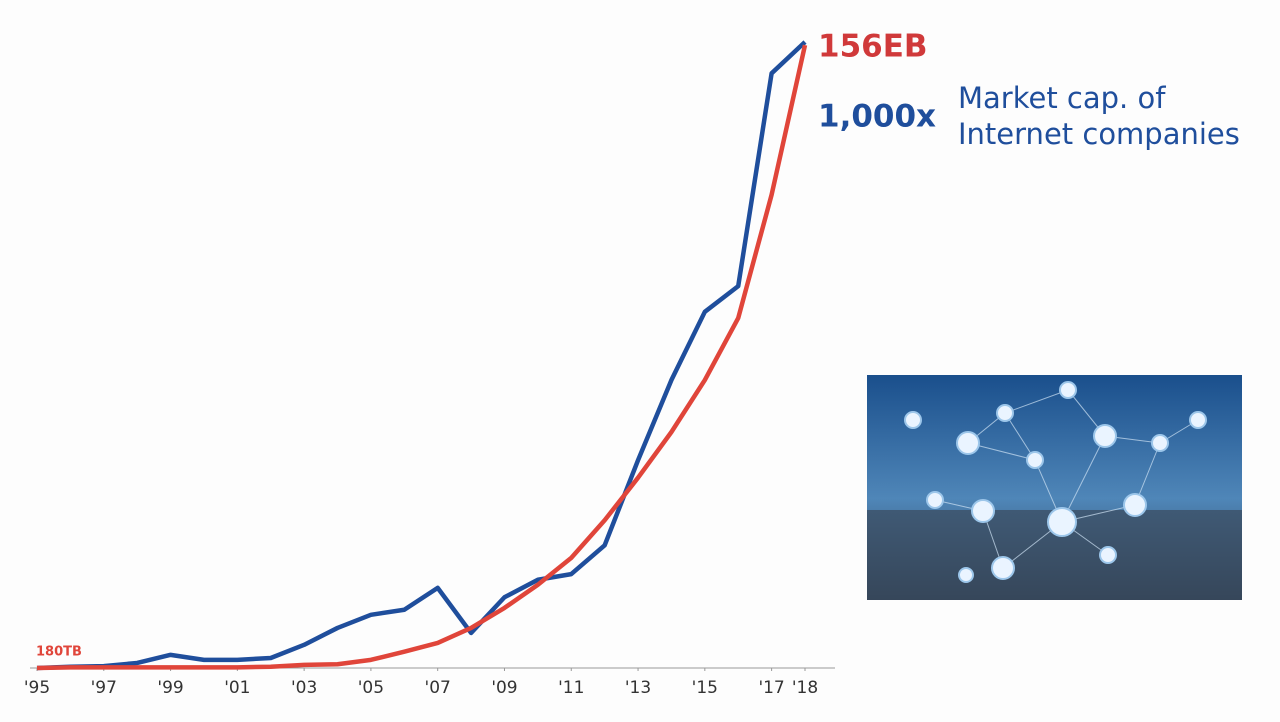 The height and width of the screenshot is (722, 1280). I want to click on x-tick-label: '01, so click(237, 688).